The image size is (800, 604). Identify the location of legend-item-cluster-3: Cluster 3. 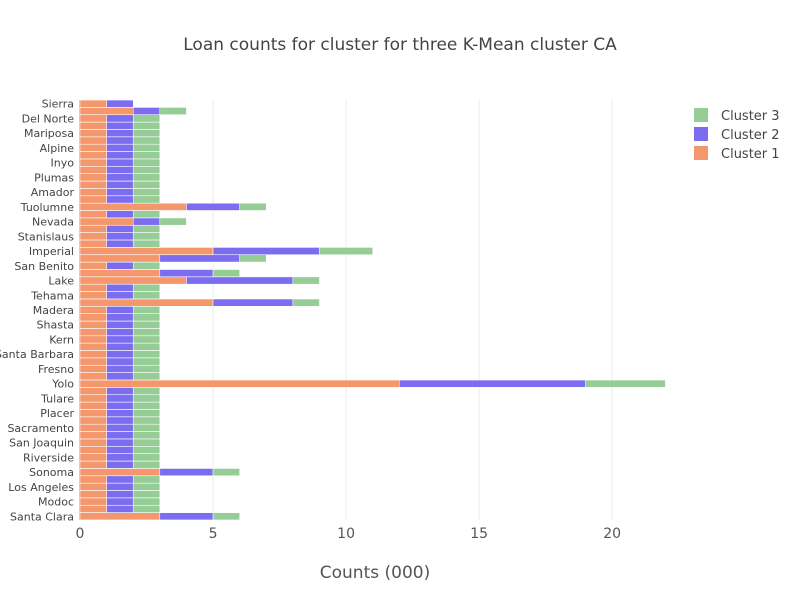
(737, 116).